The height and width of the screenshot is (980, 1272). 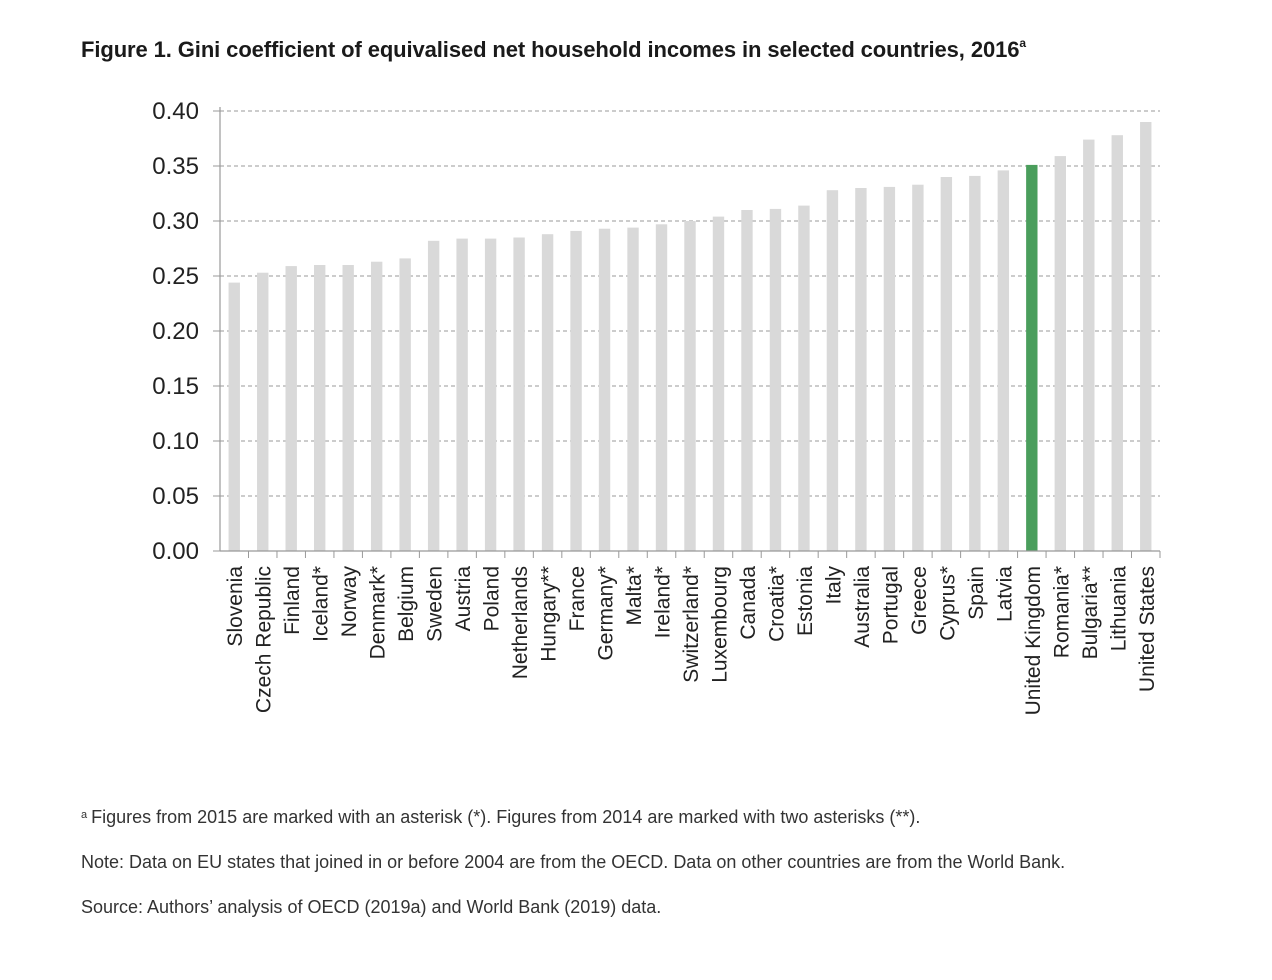 I want to click on x-tick-label: Latvia, so click(x=1004, y=594).